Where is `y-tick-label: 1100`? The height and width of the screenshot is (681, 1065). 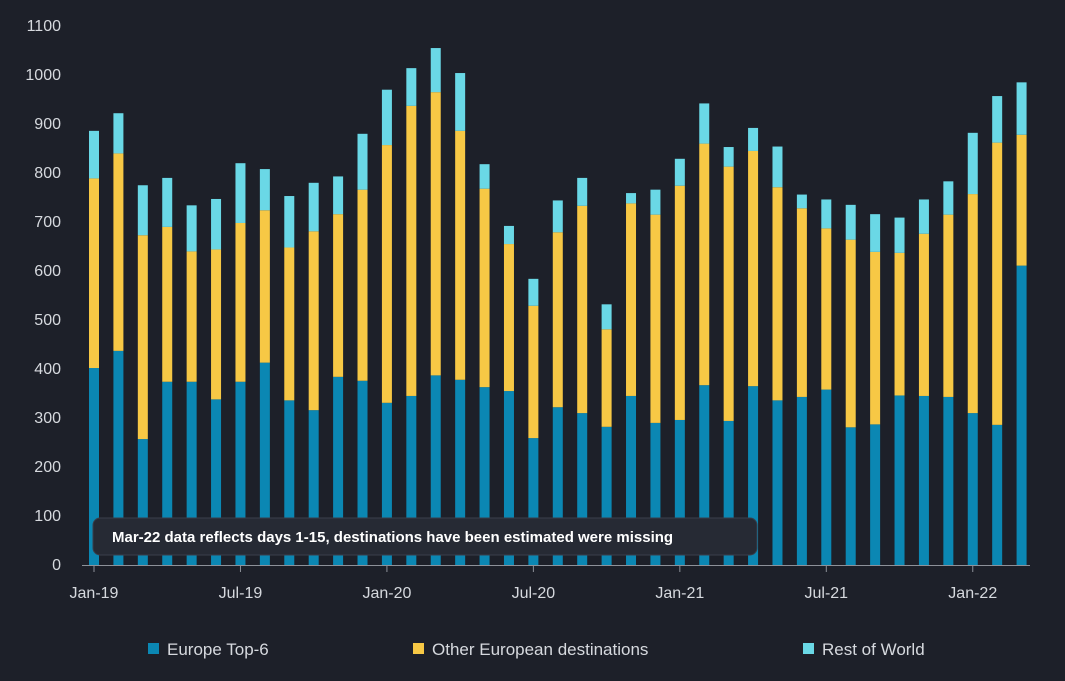 y-tick-label: 1100 is located at coordinates (44, 26).